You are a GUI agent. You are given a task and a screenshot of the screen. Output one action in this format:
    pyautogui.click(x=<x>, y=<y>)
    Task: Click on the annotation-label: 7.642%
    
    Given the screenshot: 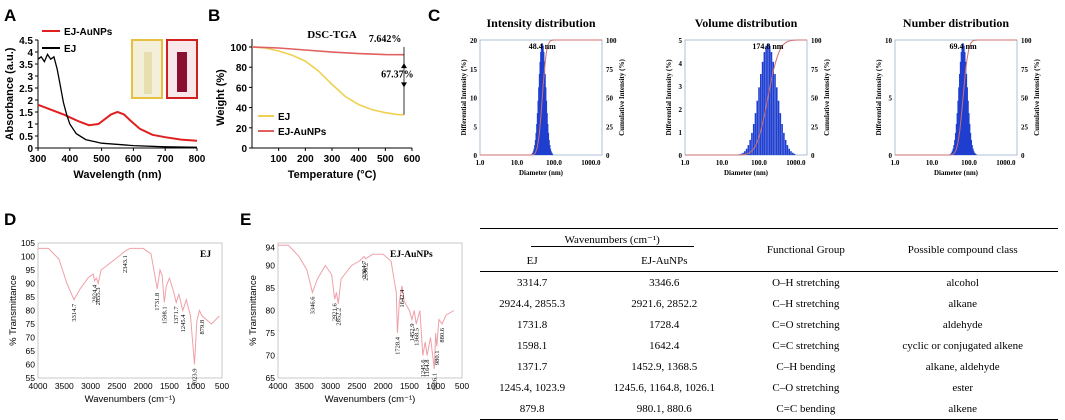 What is the action you would take?
    pyautogui.click(x=385, y=39)
    